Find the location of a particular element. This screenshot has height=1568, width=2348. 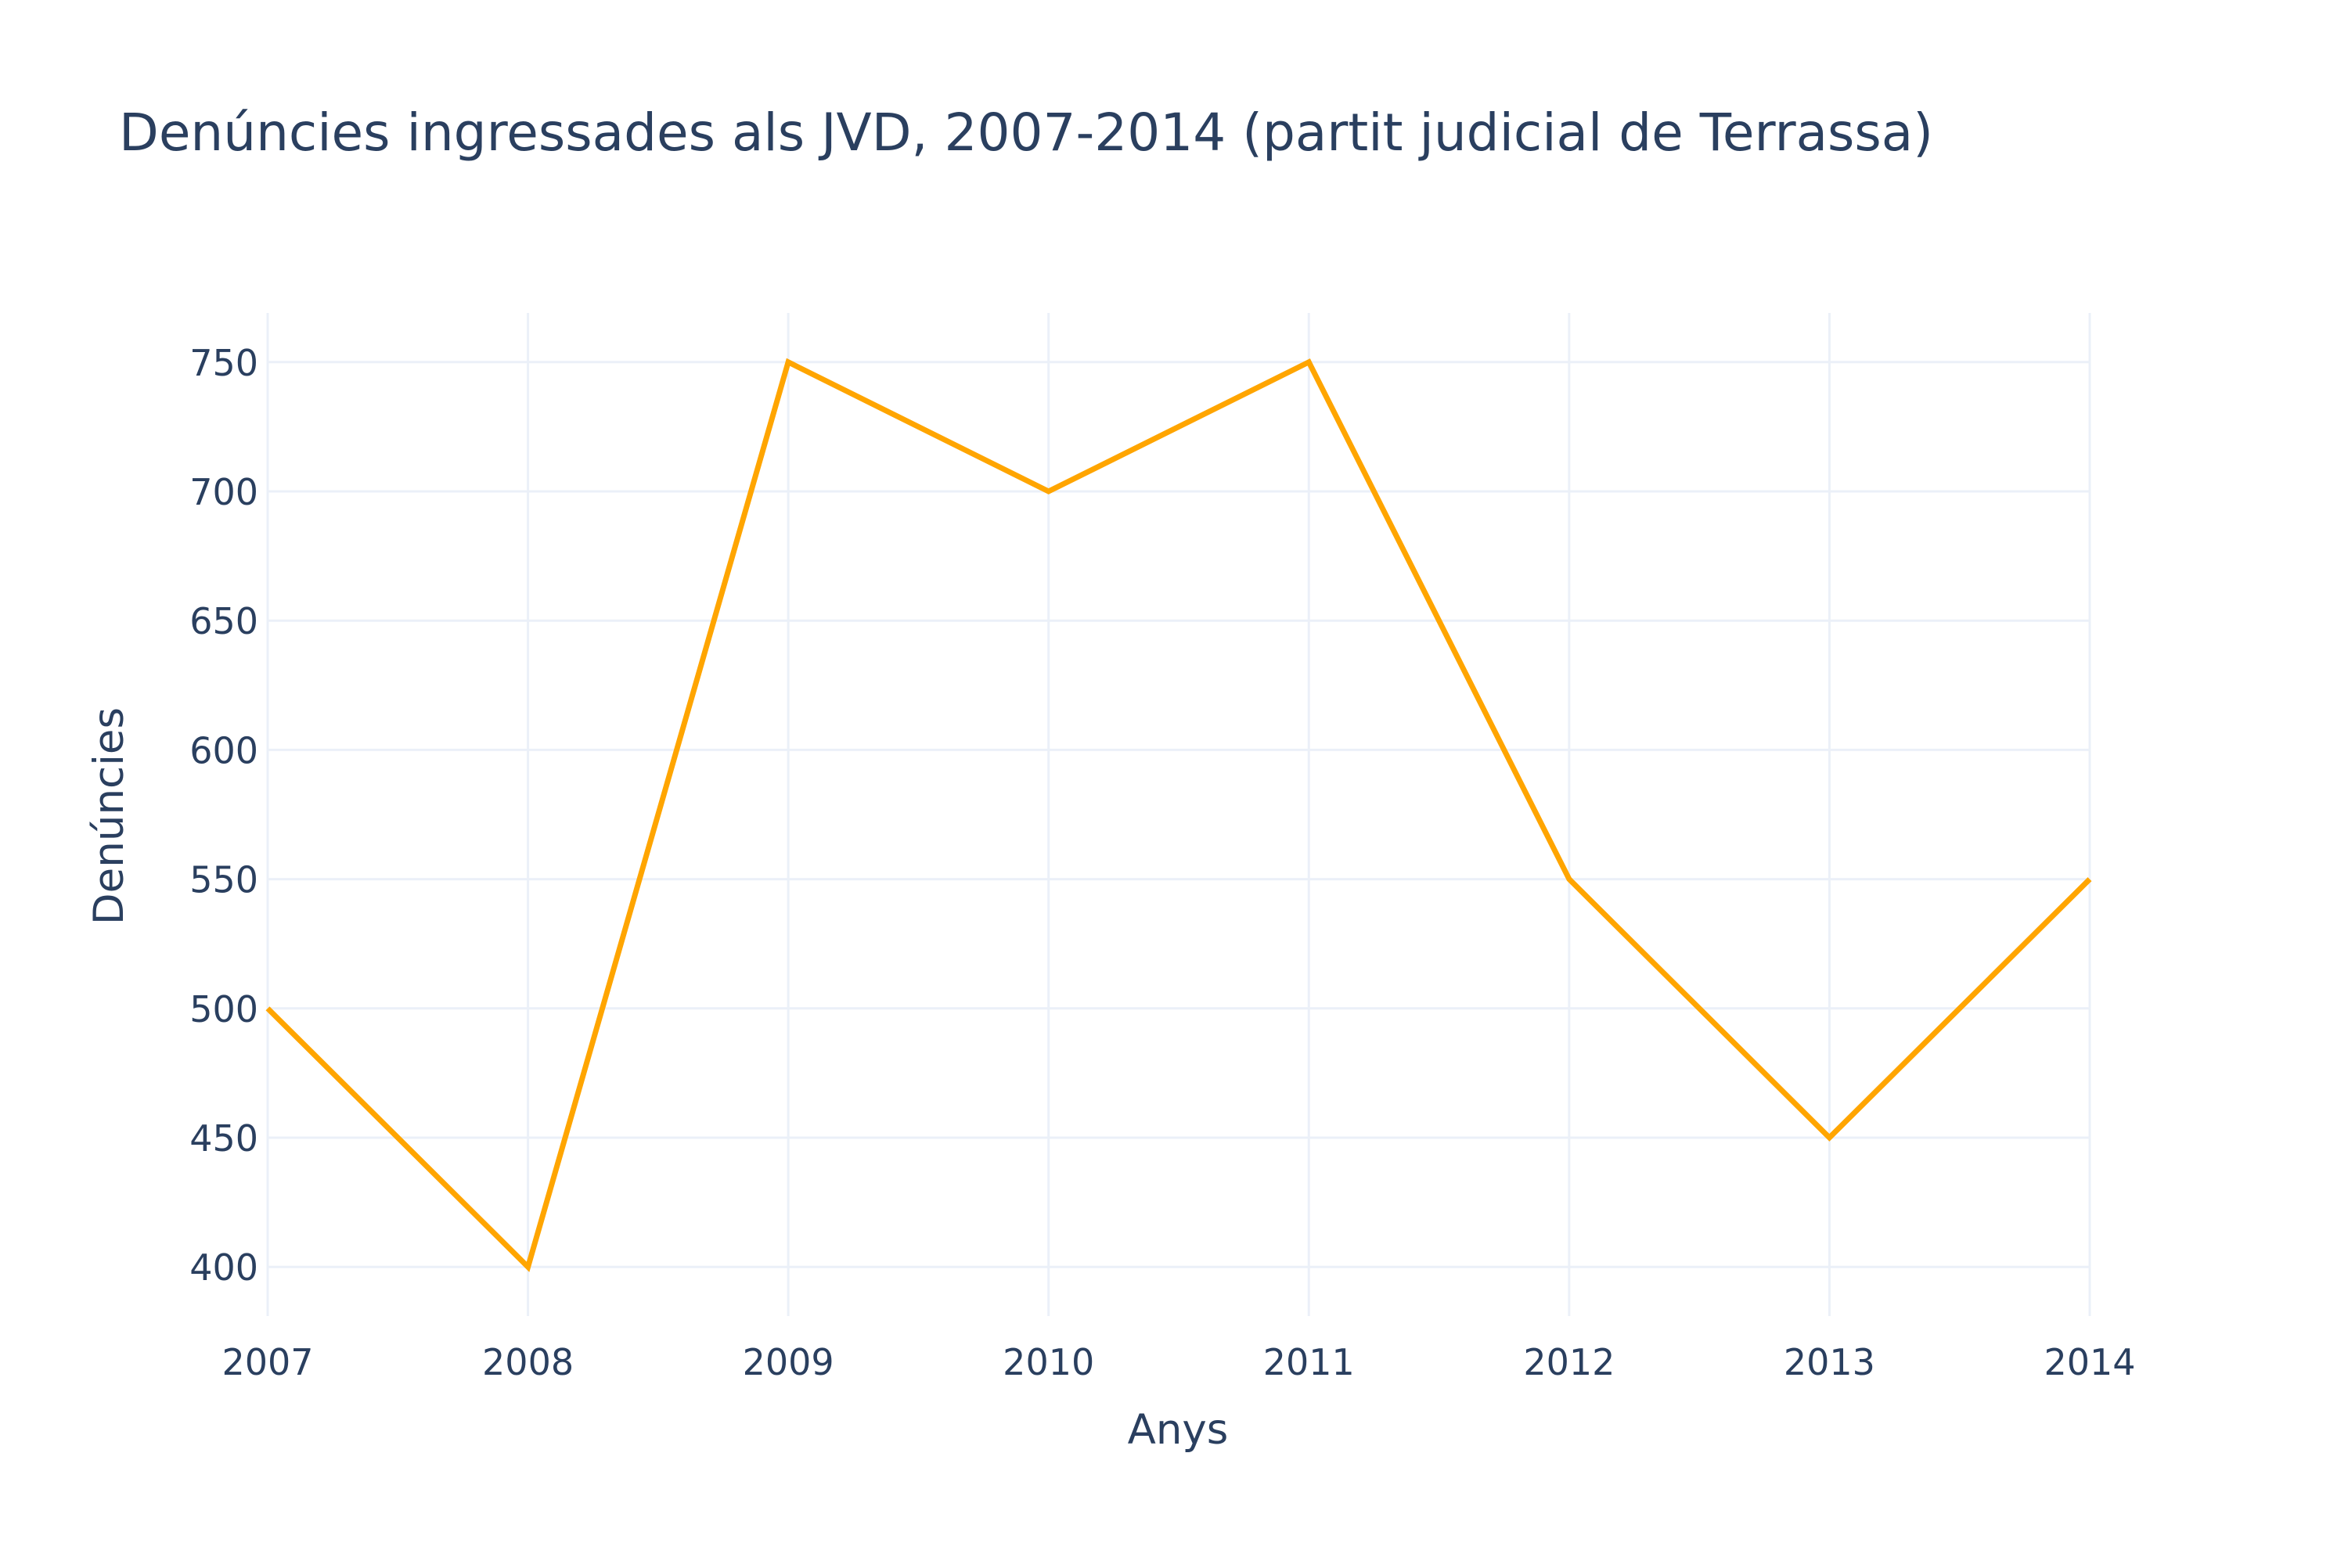

x-axis-title: Anys is located at coordinates (1178, 1430).